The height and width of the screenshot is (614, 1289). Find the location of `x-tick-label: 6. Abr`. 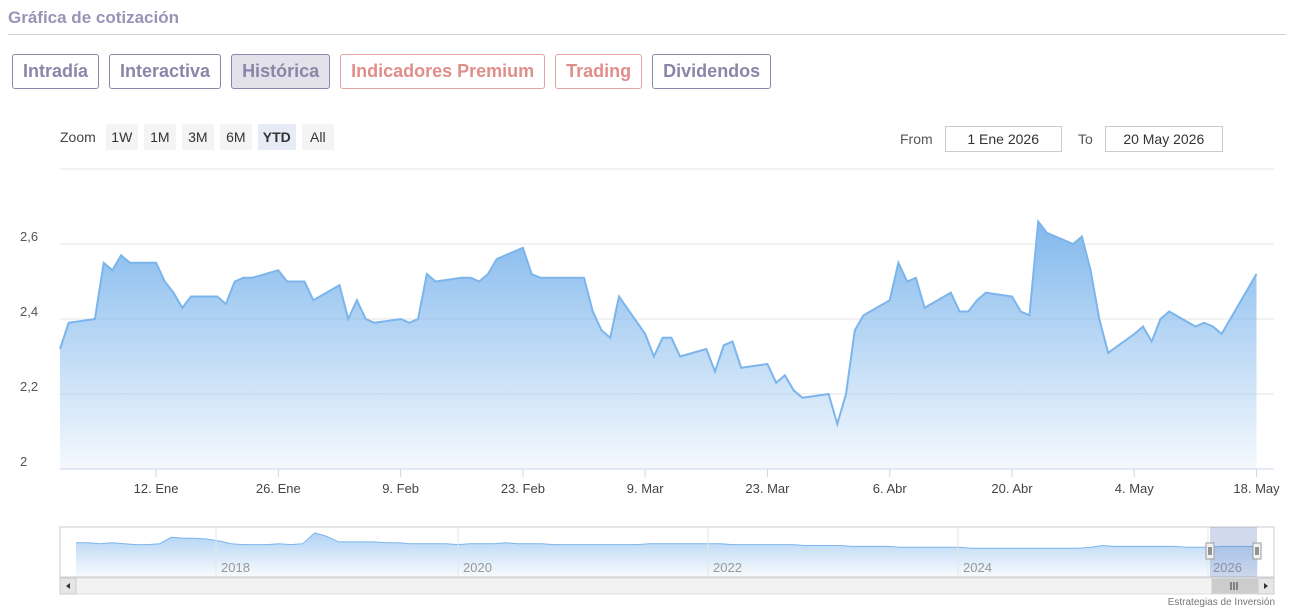

x-tick-label: 6. Abr is located at coordinates (890, 488).